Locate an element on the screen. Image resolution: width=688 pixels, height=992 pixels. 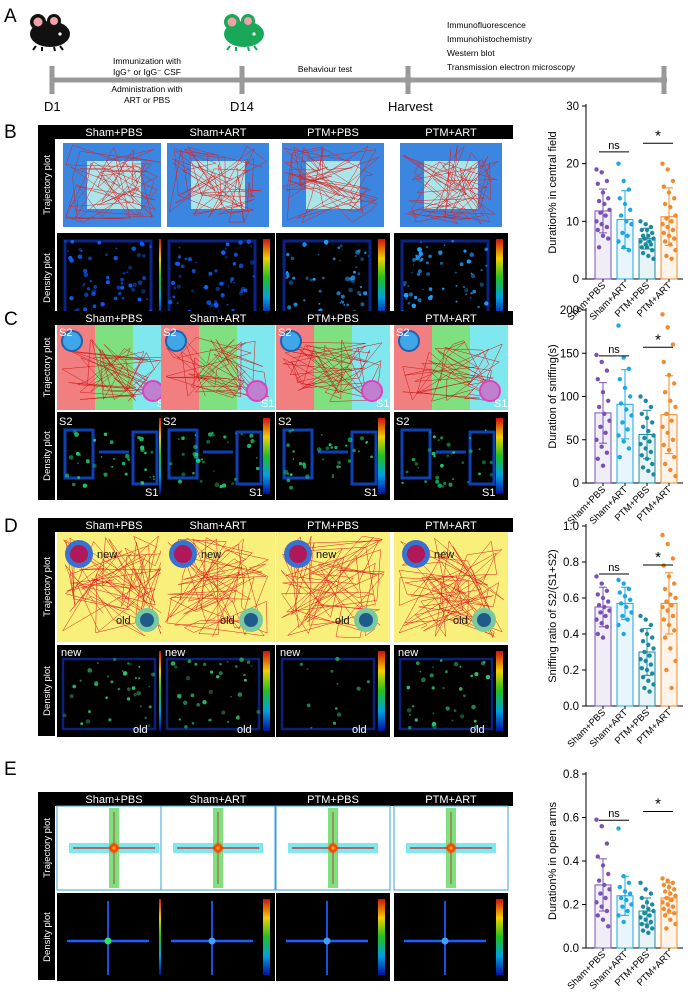
panel-c-header-label: PTM+ART is located at coordinates (451, 319).